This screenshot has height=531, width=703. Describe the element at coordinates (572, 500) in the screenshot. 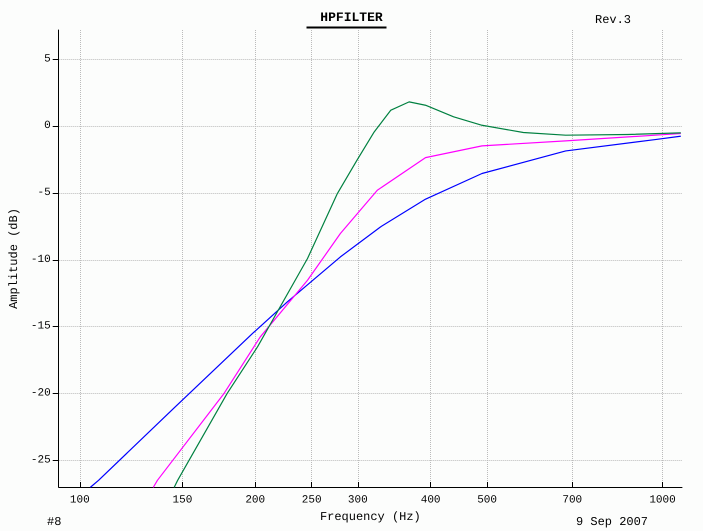

I see `x-tick-label: 700` at that location.